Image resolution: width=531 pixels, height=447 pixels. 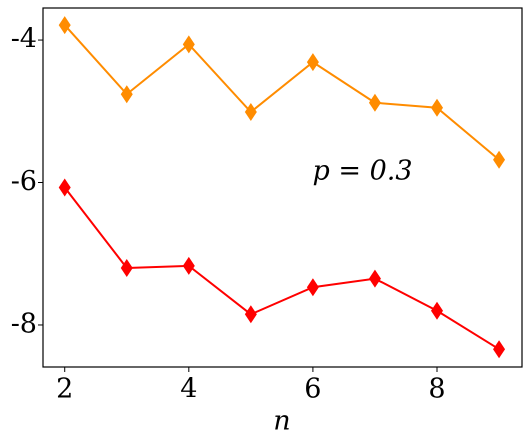 What do you see at coordinates (24, 323) in the screenshot?
I see `y-tick-label: -8` at bounding box center [24, 323].